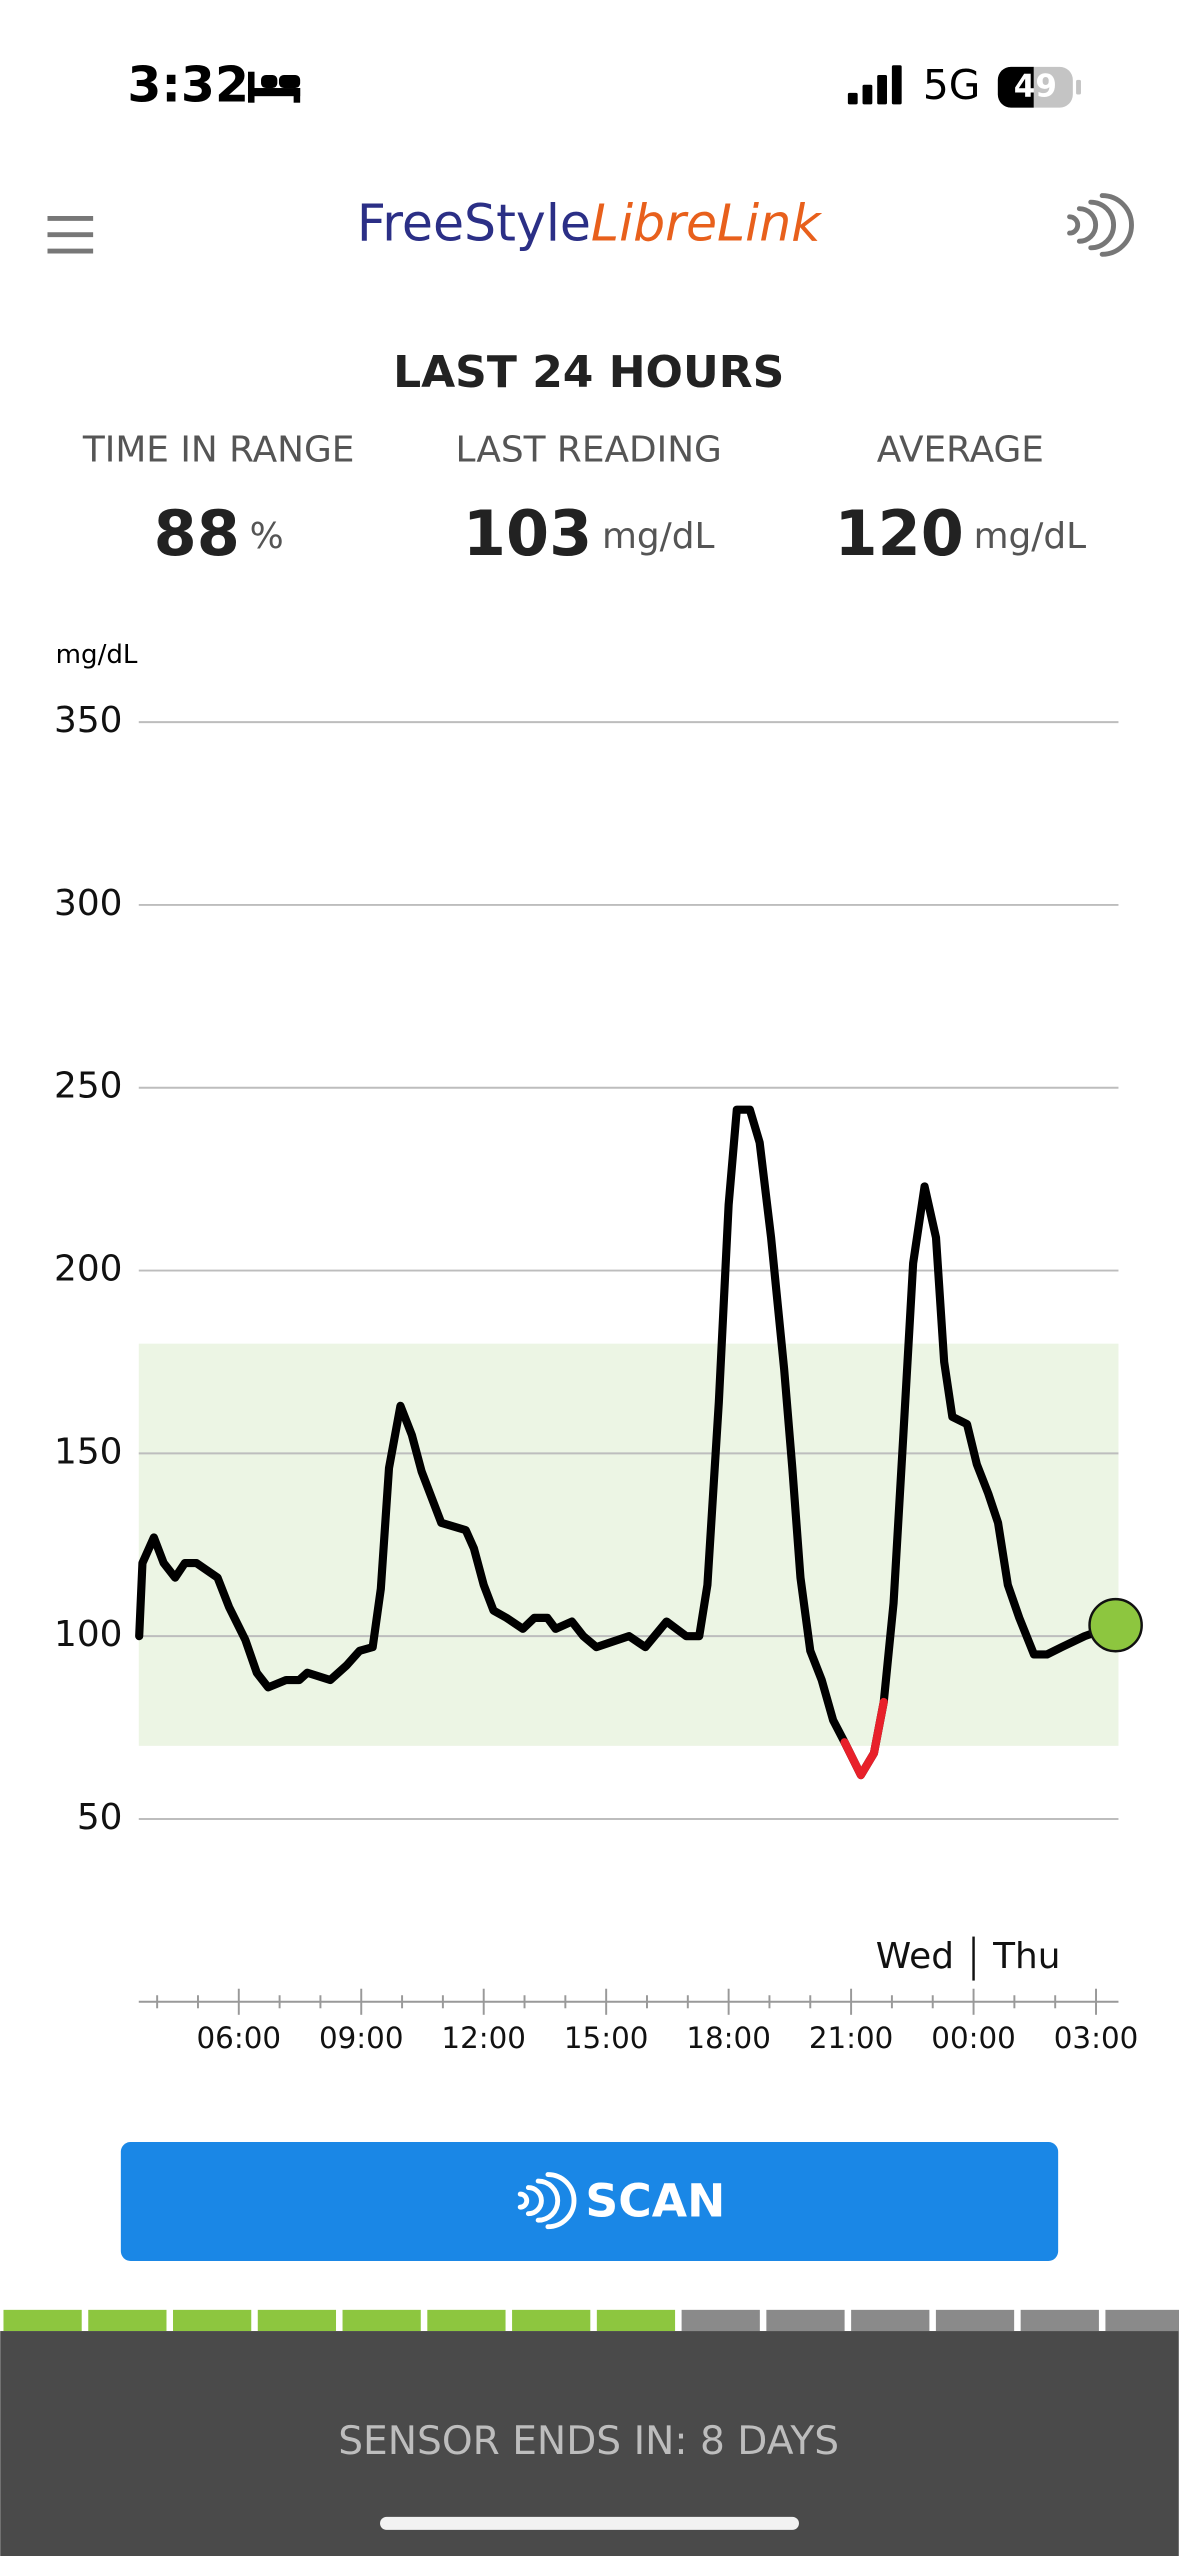 This screenshot has height=2556, width=1179. What do you see at coordinates (952, 85) in the screenshot?
I see `network-label: 5G` at bounding box center [952, 85].